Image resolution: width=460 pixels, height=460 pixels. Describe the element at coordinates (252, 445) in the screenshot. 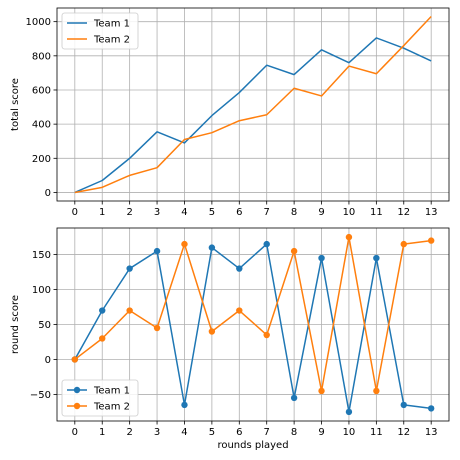

I see `x-axis-label: rounds played` at that location.